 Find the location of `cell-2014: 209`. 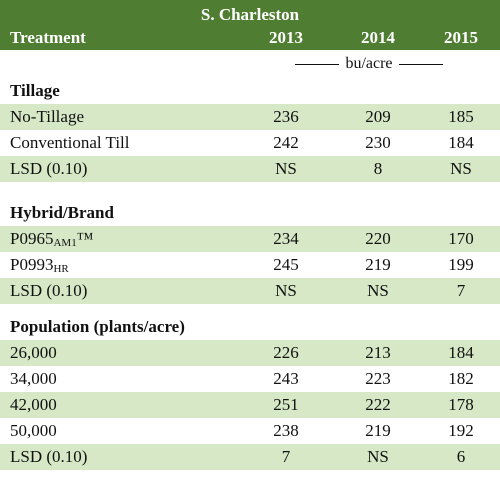

cell-2014: 209 is located at coordinates (378, 116).